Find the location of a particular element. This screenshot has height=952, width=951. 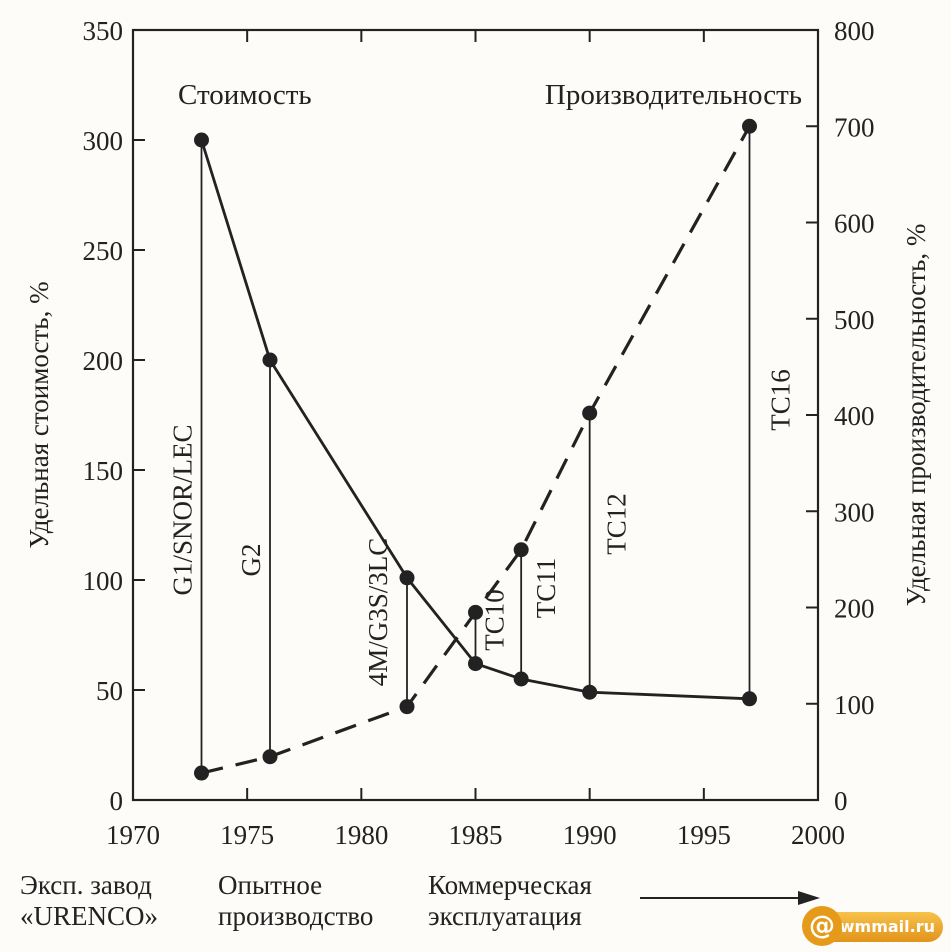

x-tick-label-3: 1985 is located at coordinates (476, 835).